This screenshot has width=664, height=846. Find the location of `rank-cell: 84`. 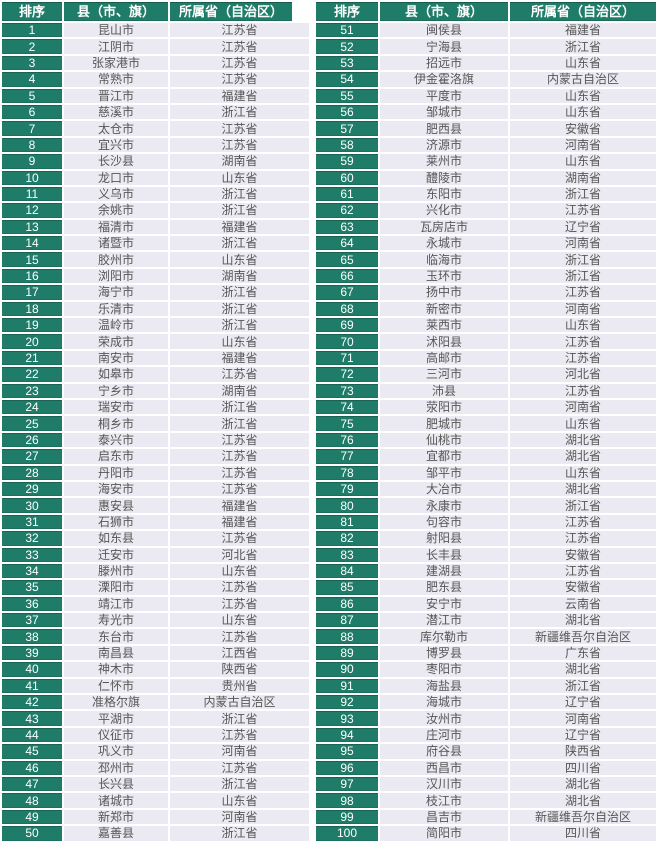

rank-cell: 84 is located at coordinates (347, 571).